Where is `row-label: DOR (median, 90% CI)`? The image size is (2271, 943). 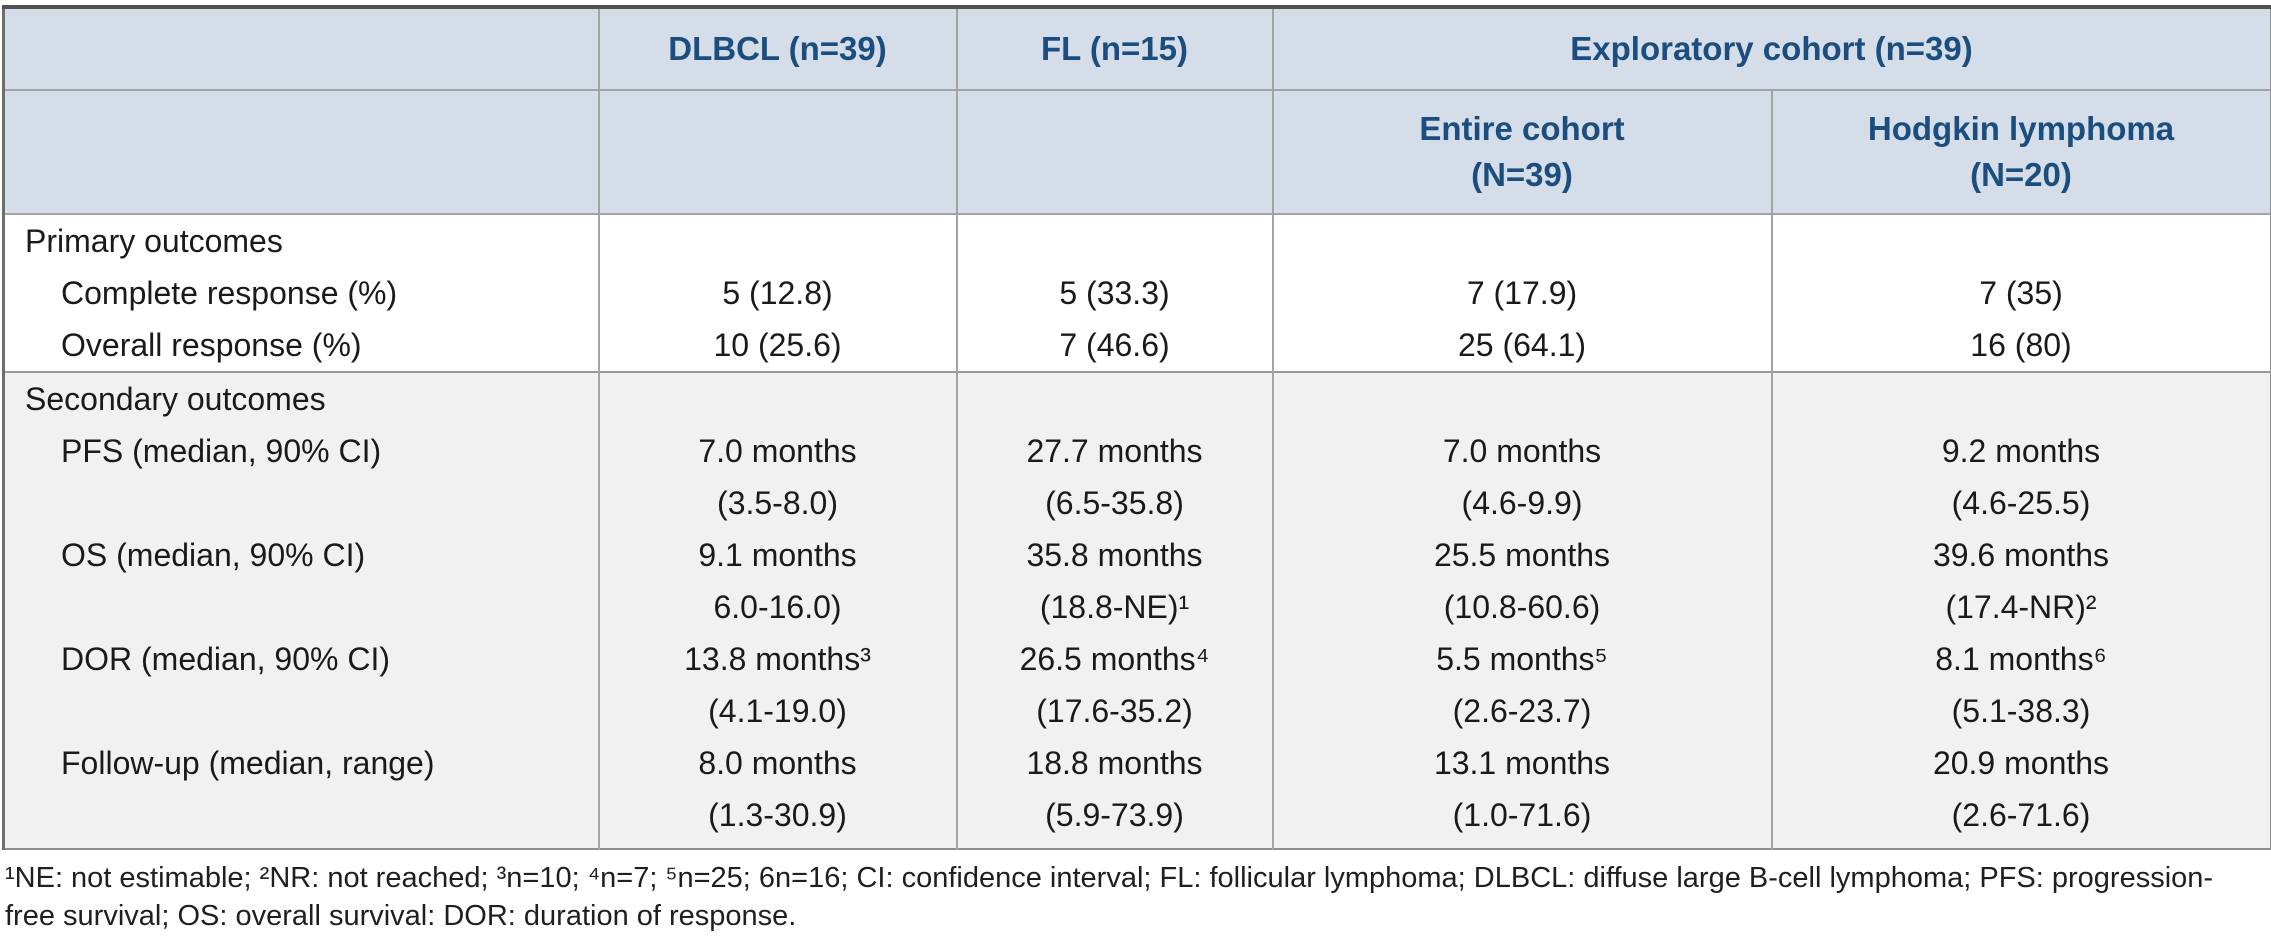 row-label: DOR (median, 90% CI) is located at coordinates (301, 685).